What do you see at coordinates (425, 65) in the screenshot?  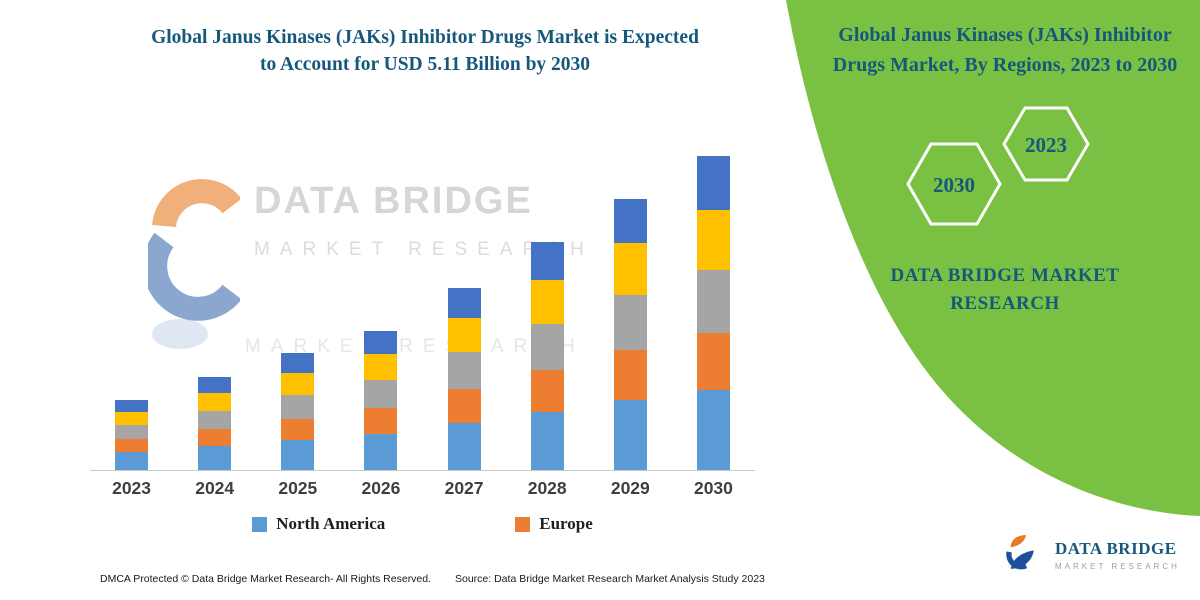 I see `chart-title-line2: to Account for USD 5.11 Billion by 2030` at bounding box center [425, 65].